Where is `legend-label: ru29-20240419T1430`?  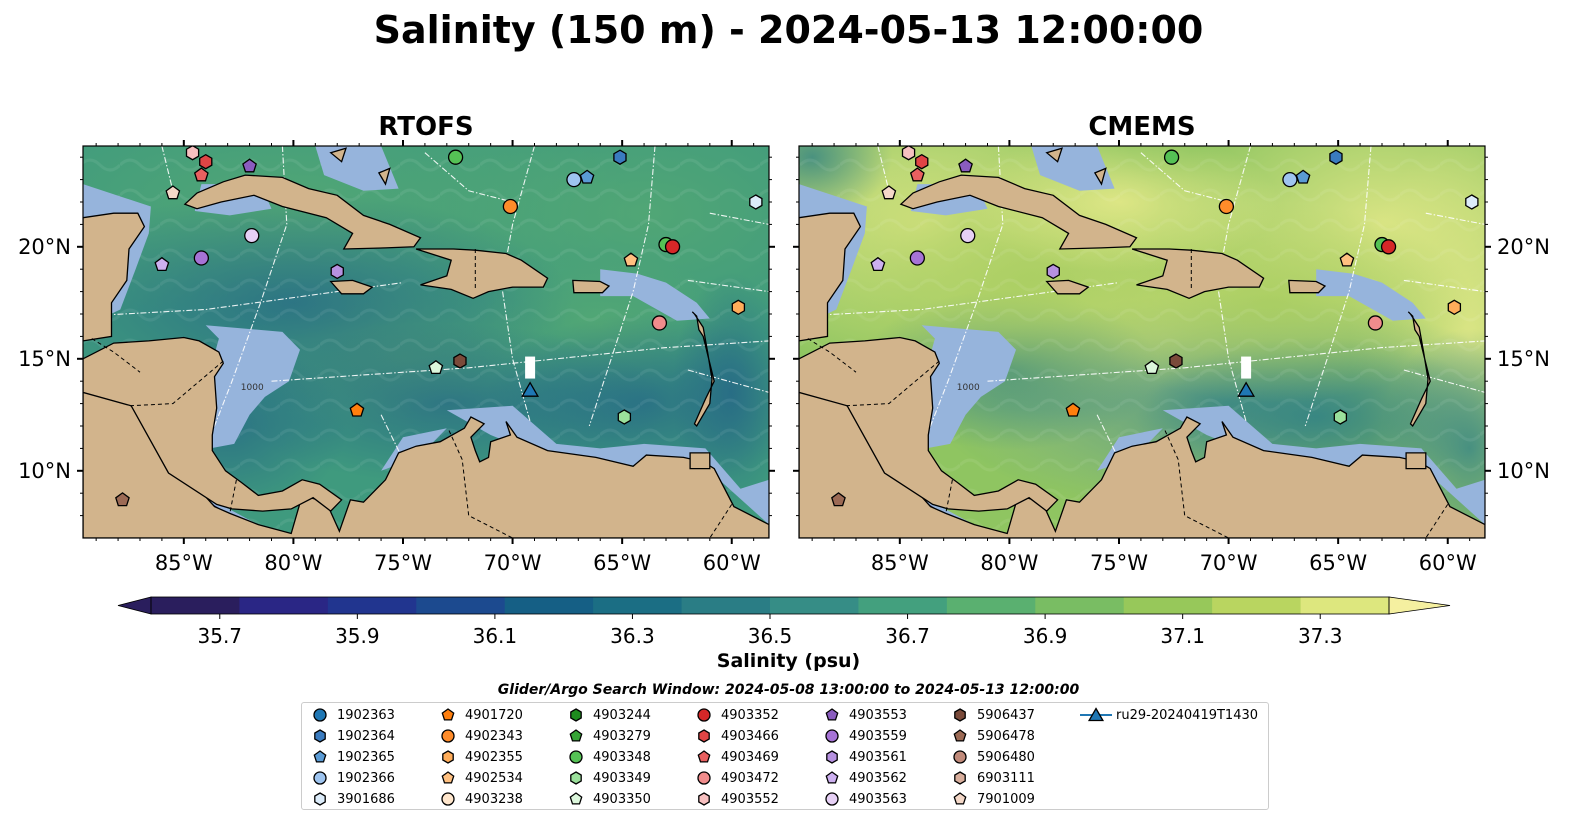 legend-label: ru29-20240419T1430 is located at coordinates (1187, 715).